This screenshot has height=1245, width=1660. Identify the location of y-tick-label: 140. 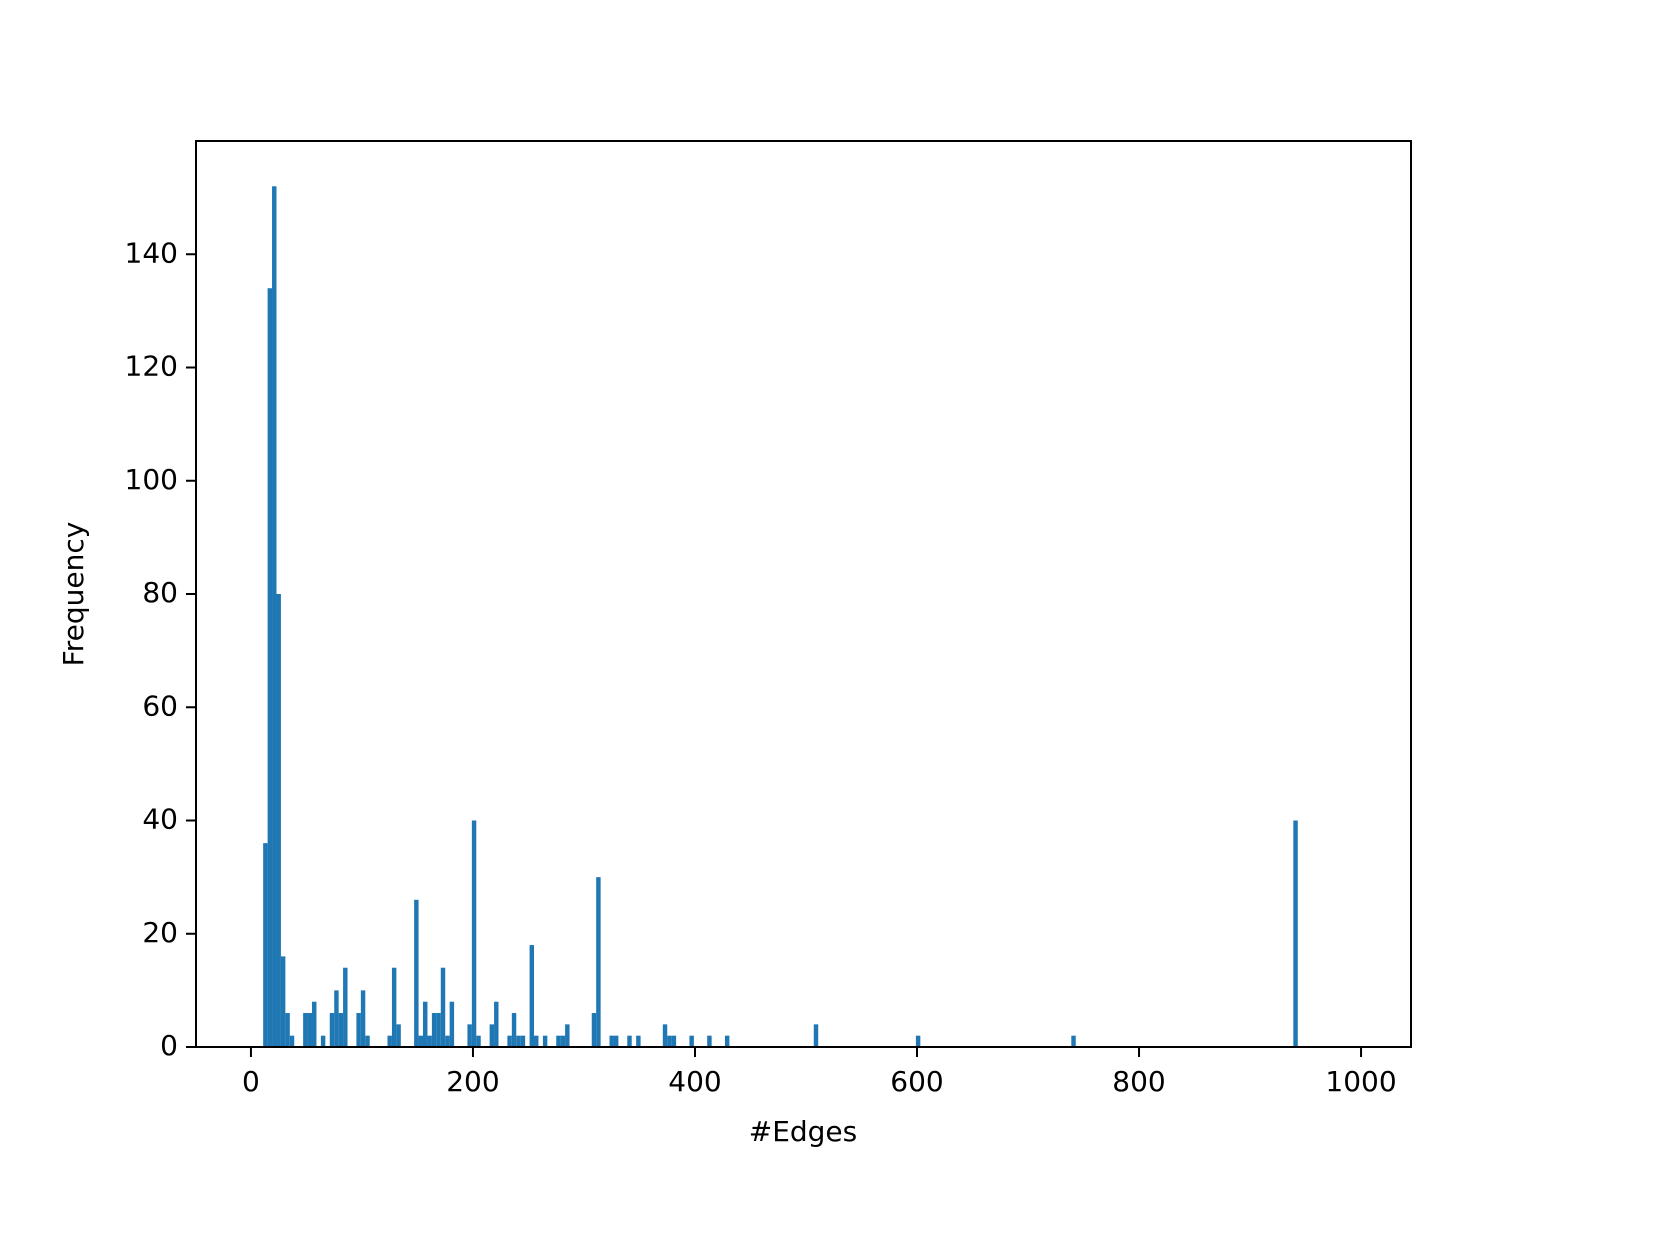
(151, 252).